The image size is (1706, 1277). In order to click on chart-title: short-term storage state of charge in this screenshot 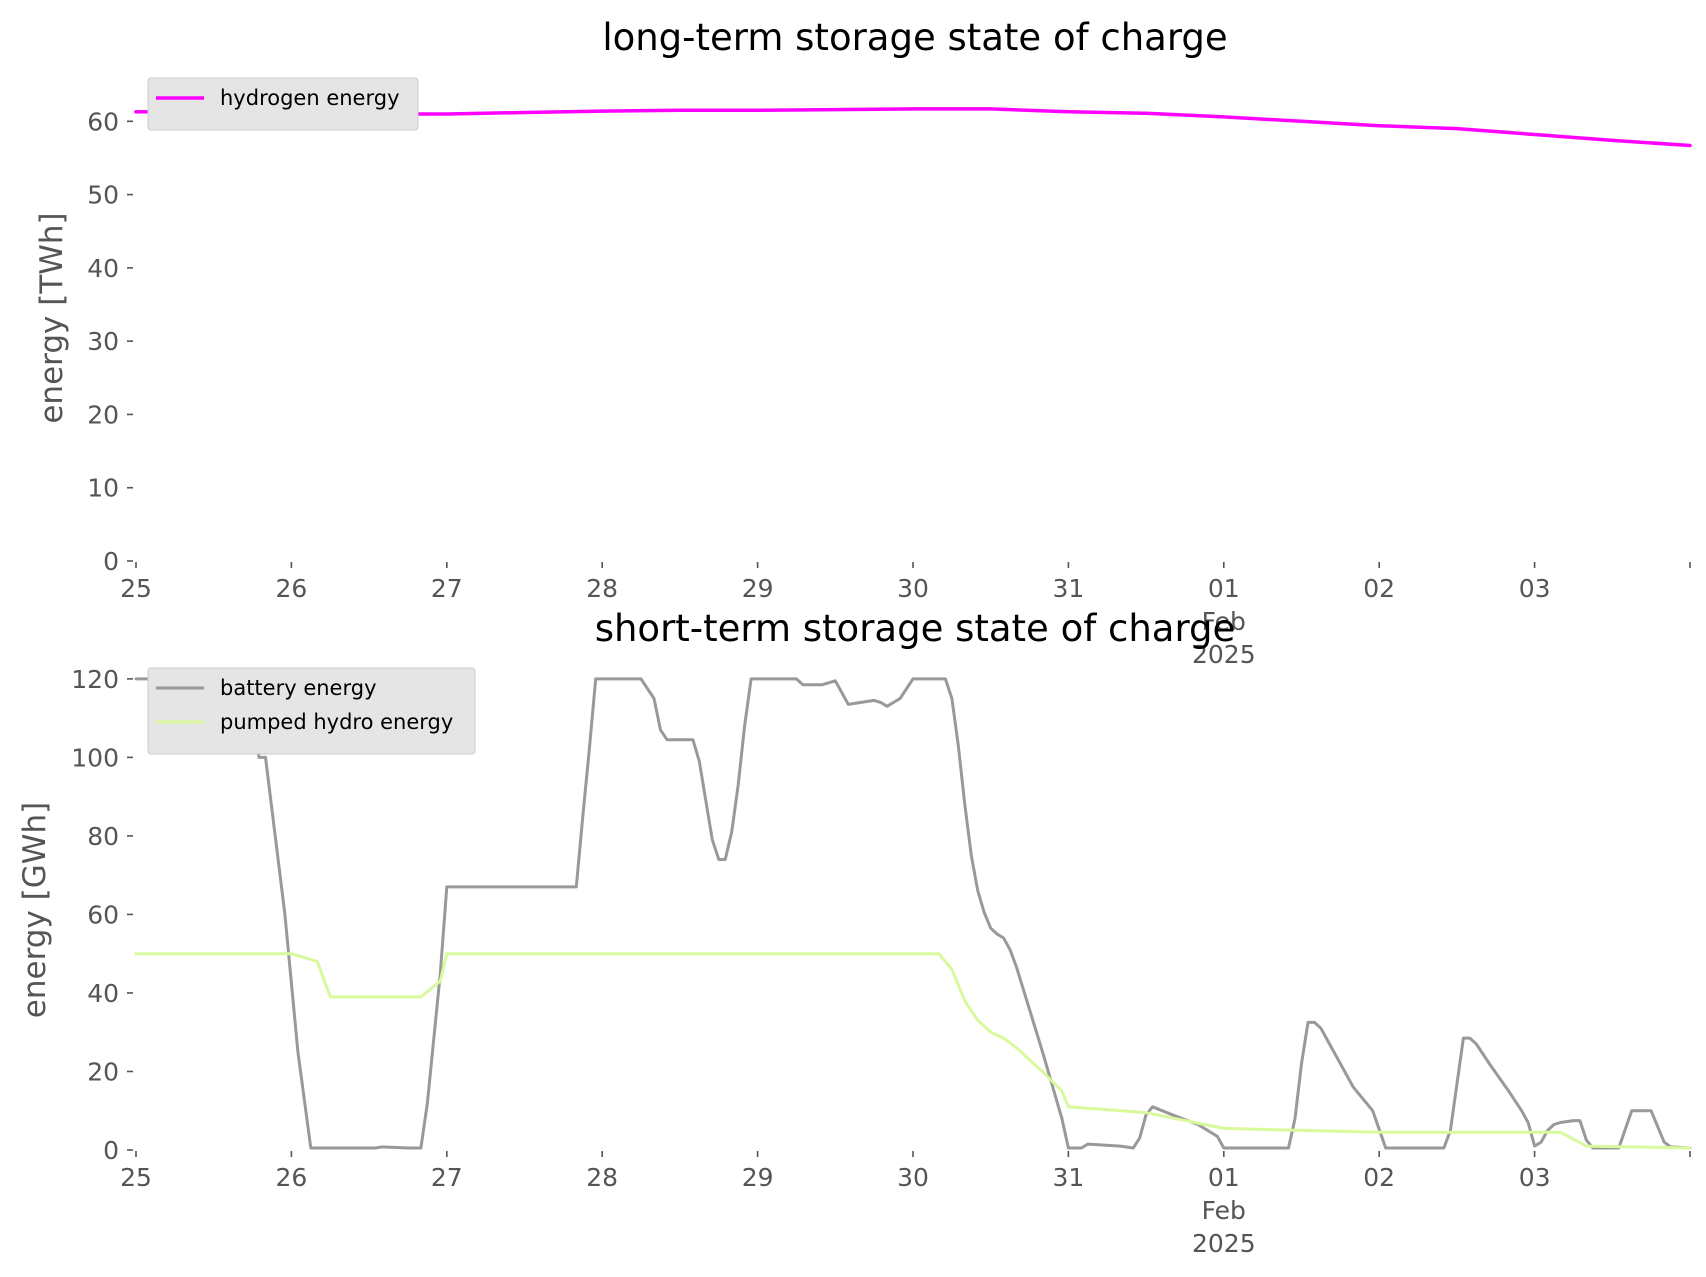, I will do `click(915, 628)`.